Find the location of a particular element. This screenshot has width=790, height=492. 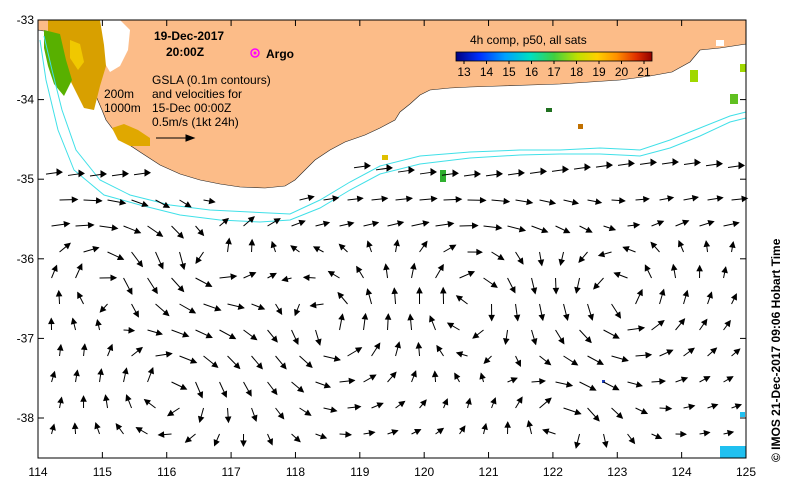

scale-label: 0.5m/s (1kt 24h) is located at coordinates (195, 122).